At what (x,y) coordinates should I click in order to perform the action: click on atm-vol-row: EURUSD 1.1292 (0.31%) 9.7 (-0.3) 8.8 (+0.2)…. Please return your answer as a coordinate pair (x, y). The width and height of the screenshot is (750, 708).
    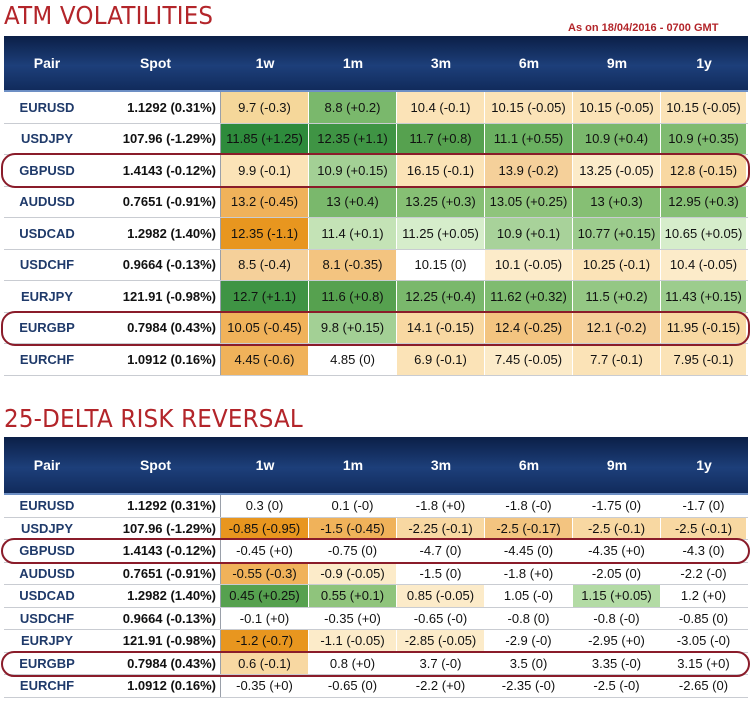
    Looking at the image, I should click on (376, 108).